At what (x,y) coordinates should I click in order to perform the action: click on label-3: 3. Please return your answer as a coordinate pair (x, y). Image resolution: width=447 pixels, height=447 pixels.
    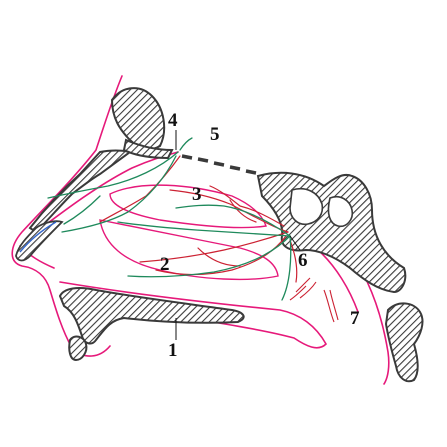
    Looking at the image, I should click on (197, 194).